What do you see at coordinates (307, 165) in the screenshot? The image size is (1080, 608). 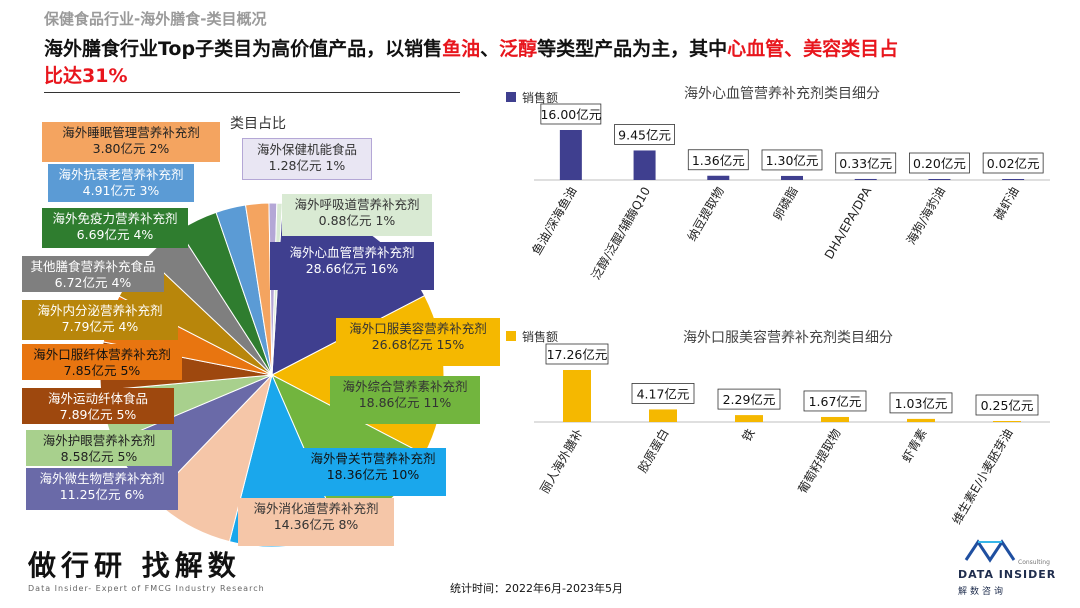 I see `pie-label-value: 1.28亿元 1%` at bounding box center [307, 165].